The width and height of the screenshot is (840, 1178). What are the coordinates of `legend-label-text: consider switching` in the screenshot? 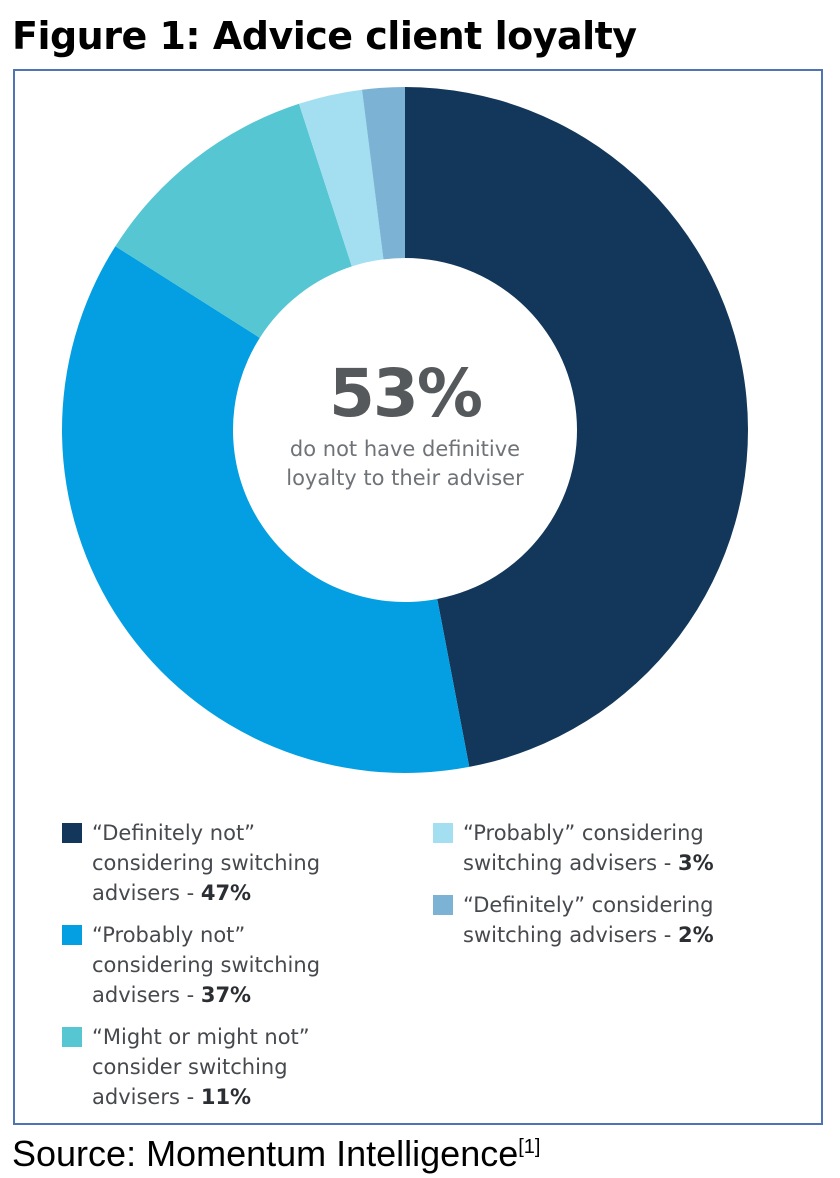 It's located at (190, 1067).